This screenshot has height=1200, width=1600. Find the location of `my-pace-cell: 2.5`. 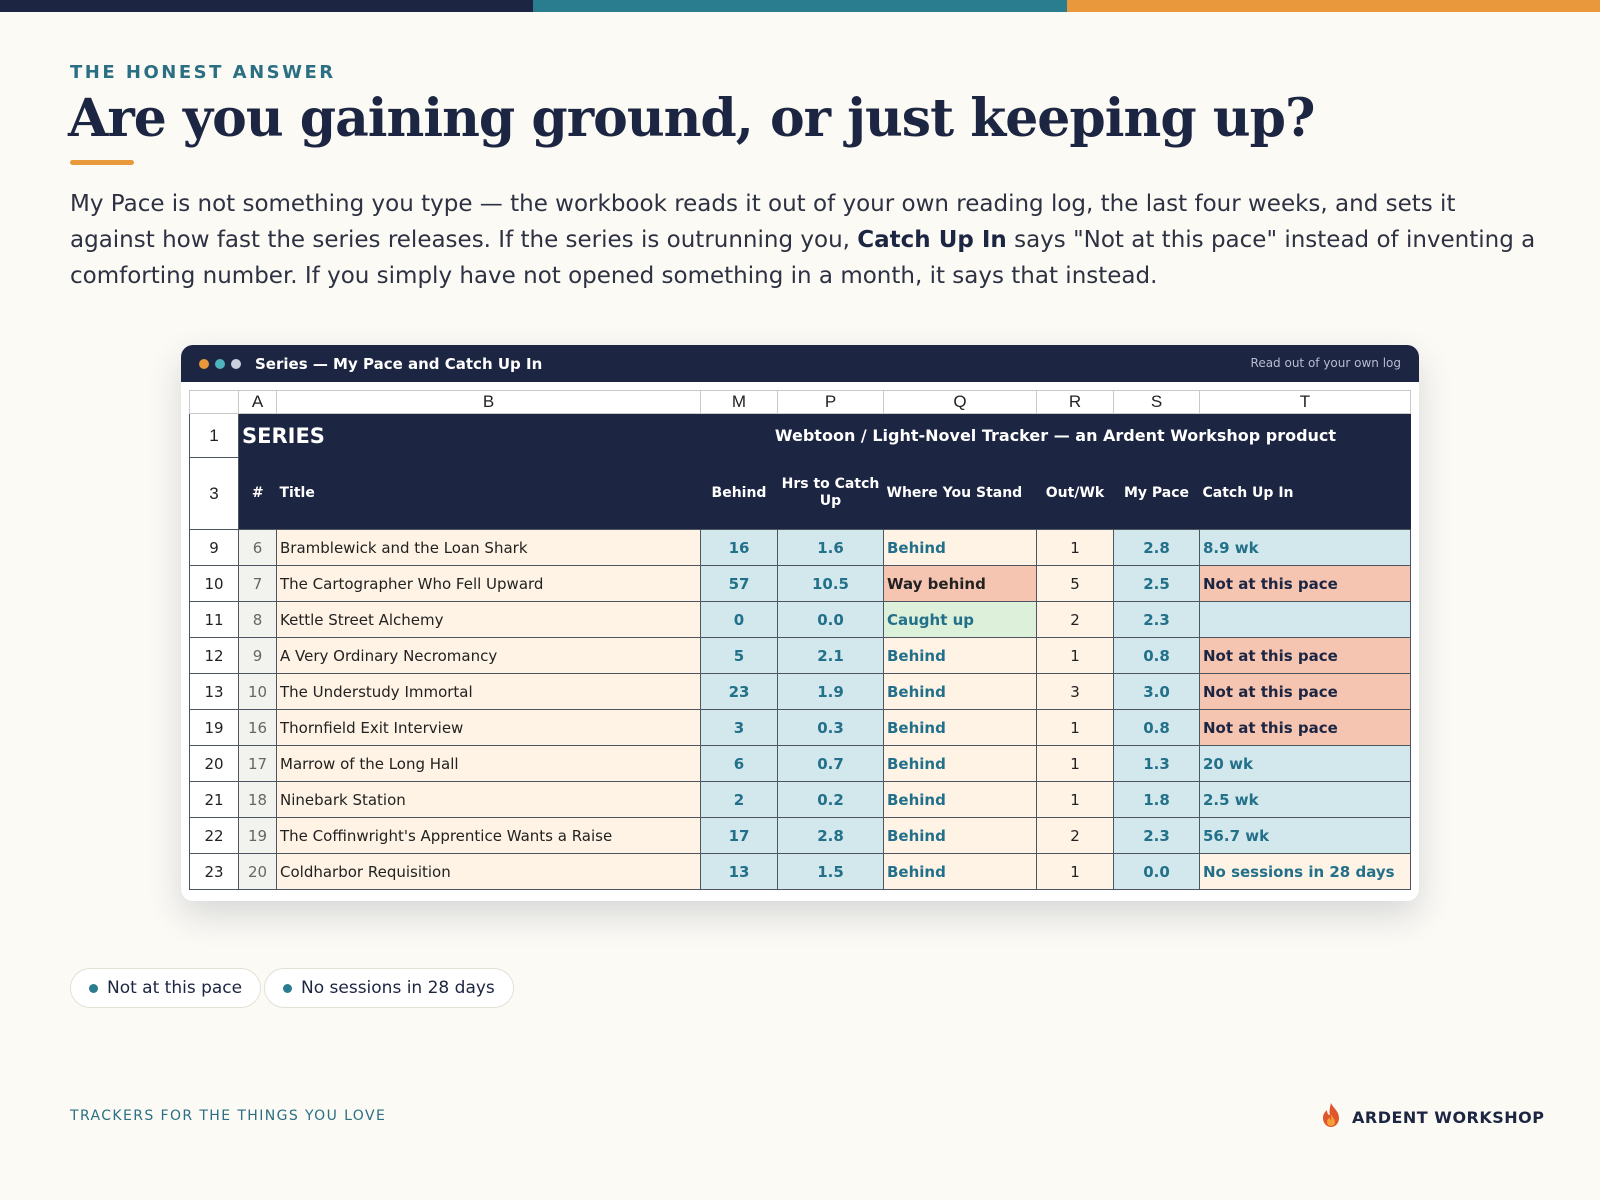

my-pace-cell: 2.5 is located at coordinates (1156, 583).